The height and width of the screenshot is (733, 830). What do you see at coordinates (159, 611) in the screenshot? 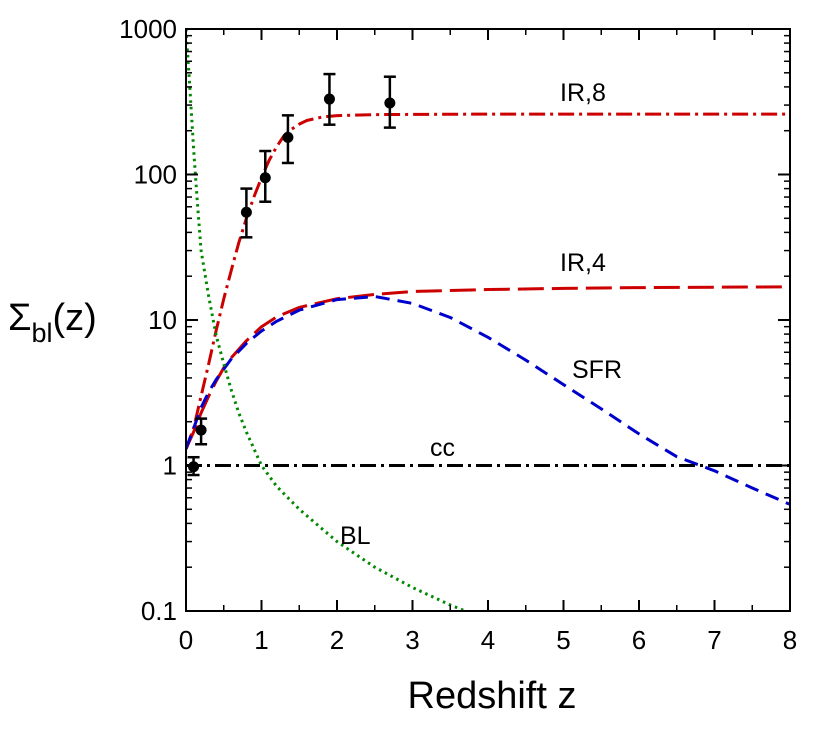
I see `y-tick-label: 0.1` at bounding box center [159, 611].